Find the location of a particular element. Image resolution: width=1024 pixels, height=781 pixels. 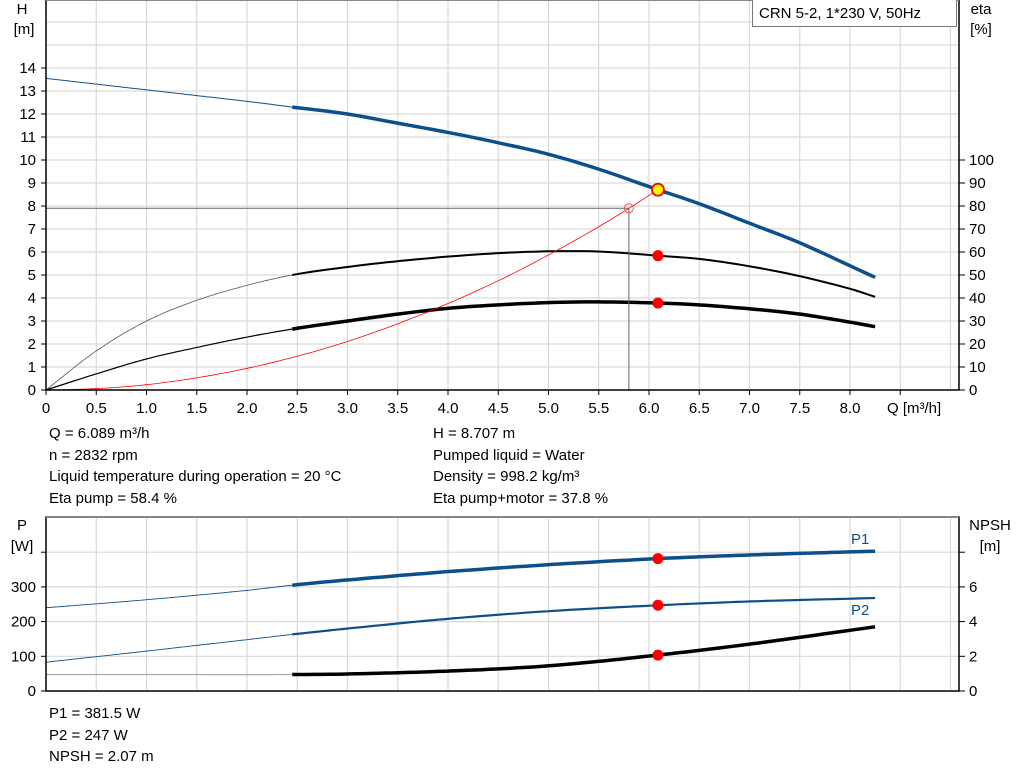

p1-curve-label: P1 is located at coordinates (860, 539).